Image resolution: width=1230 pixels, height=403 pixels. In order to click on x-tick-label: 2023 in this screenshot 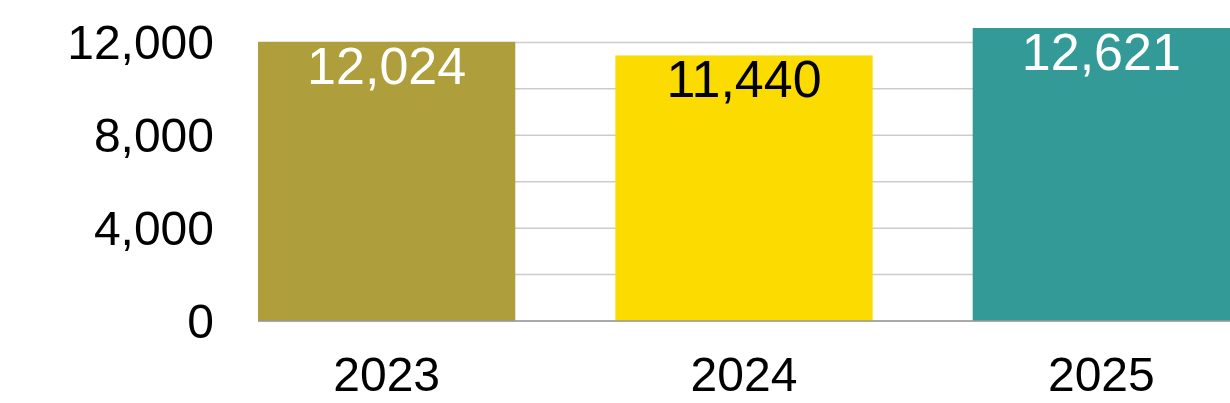, I will do `click(387, 374)`.